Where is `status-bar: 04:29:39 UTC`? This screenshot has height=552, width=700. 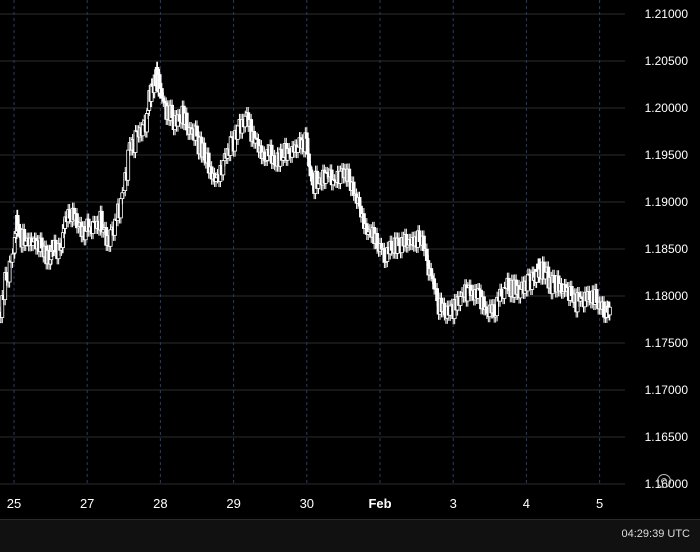 status-bar: 04:29:39 UTC is located at coordinates (350, 535).